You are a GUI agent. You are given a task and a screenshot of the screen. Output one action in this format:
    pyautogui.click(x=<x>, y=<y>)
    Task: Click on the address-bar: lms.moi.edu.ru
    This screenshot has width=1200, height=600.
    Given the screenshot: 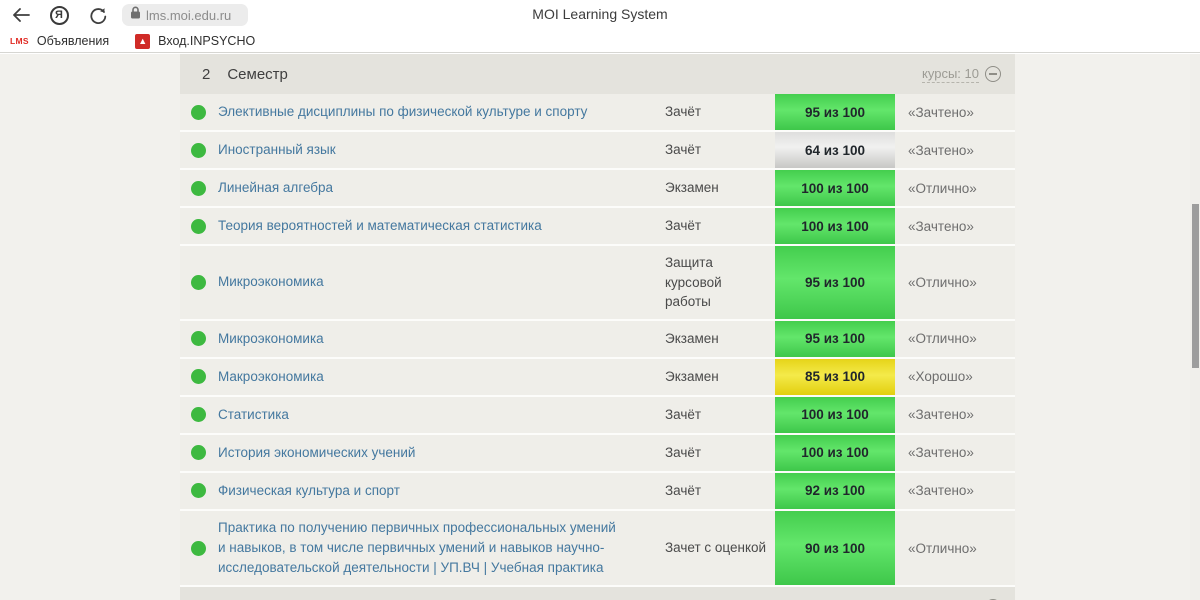 What is the action you would take?
    pyautogui.click(x=185, y=15)
    